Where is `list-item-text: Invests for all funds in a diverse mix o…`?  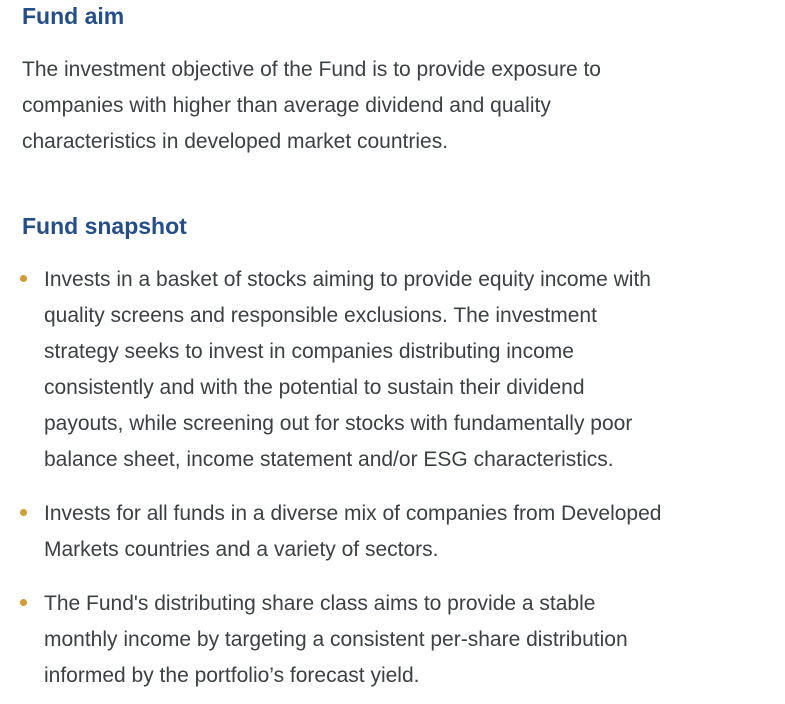 list-item-text: Invests for all funds in a diverse mix o… is located at coordinates (353, 531).